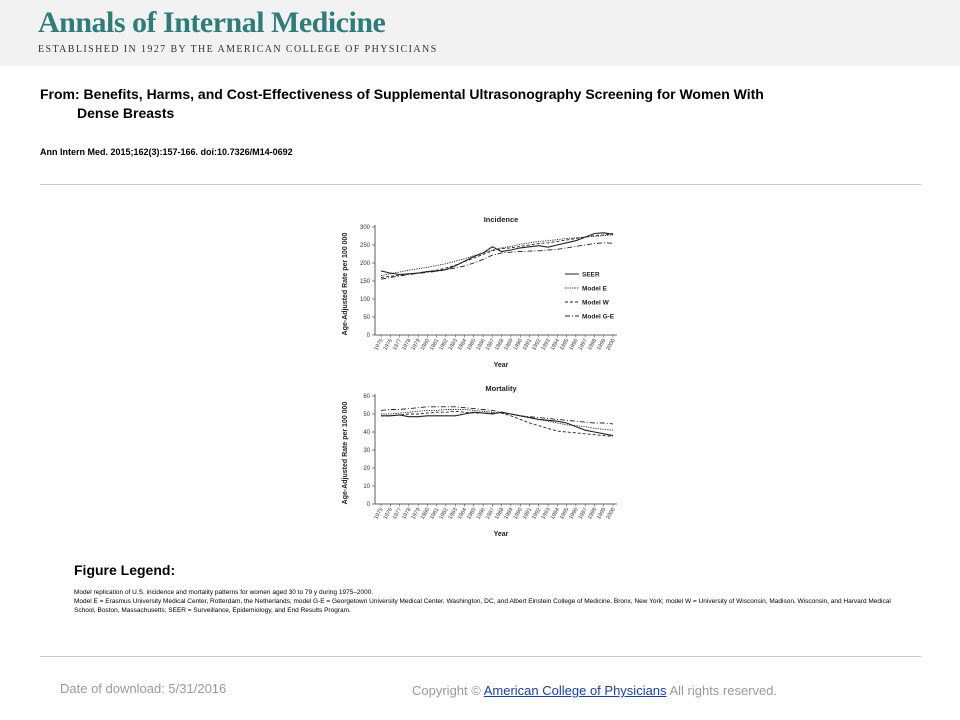 The image size is (960, 720). I want to click on top-divider, so click(480, 184).